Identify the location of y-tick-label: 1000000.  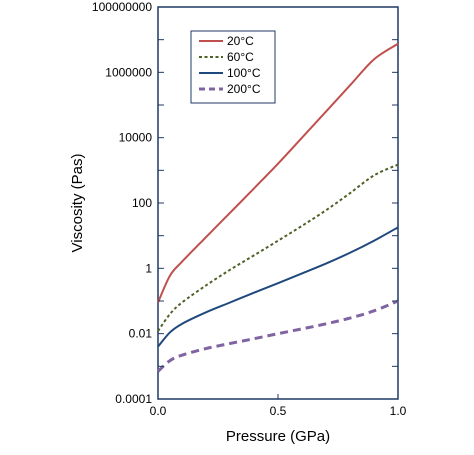
(128, 72).